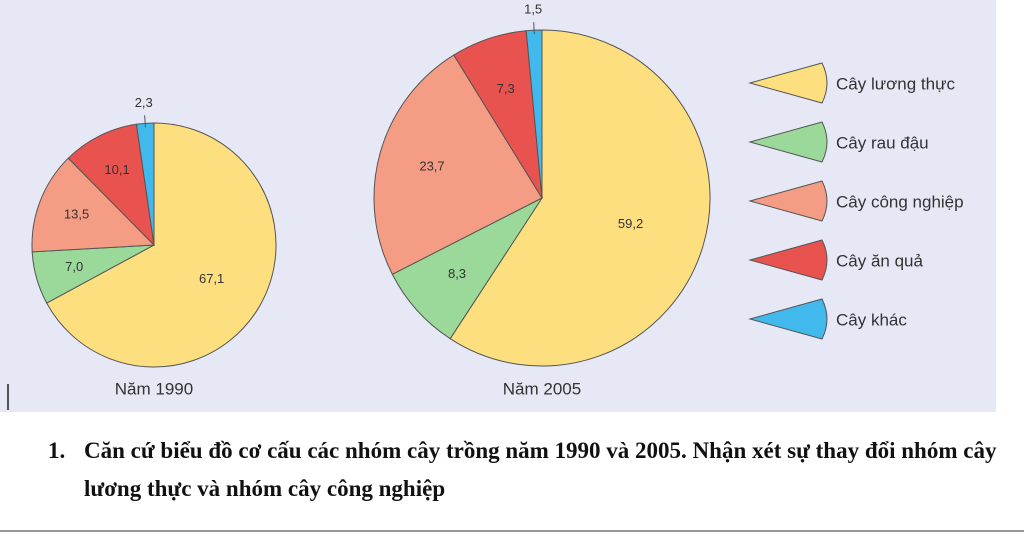 Image resolution: width=1024 pixels, height=554 pixels. I want to click on value-label: 13,5, so click(76, 214).